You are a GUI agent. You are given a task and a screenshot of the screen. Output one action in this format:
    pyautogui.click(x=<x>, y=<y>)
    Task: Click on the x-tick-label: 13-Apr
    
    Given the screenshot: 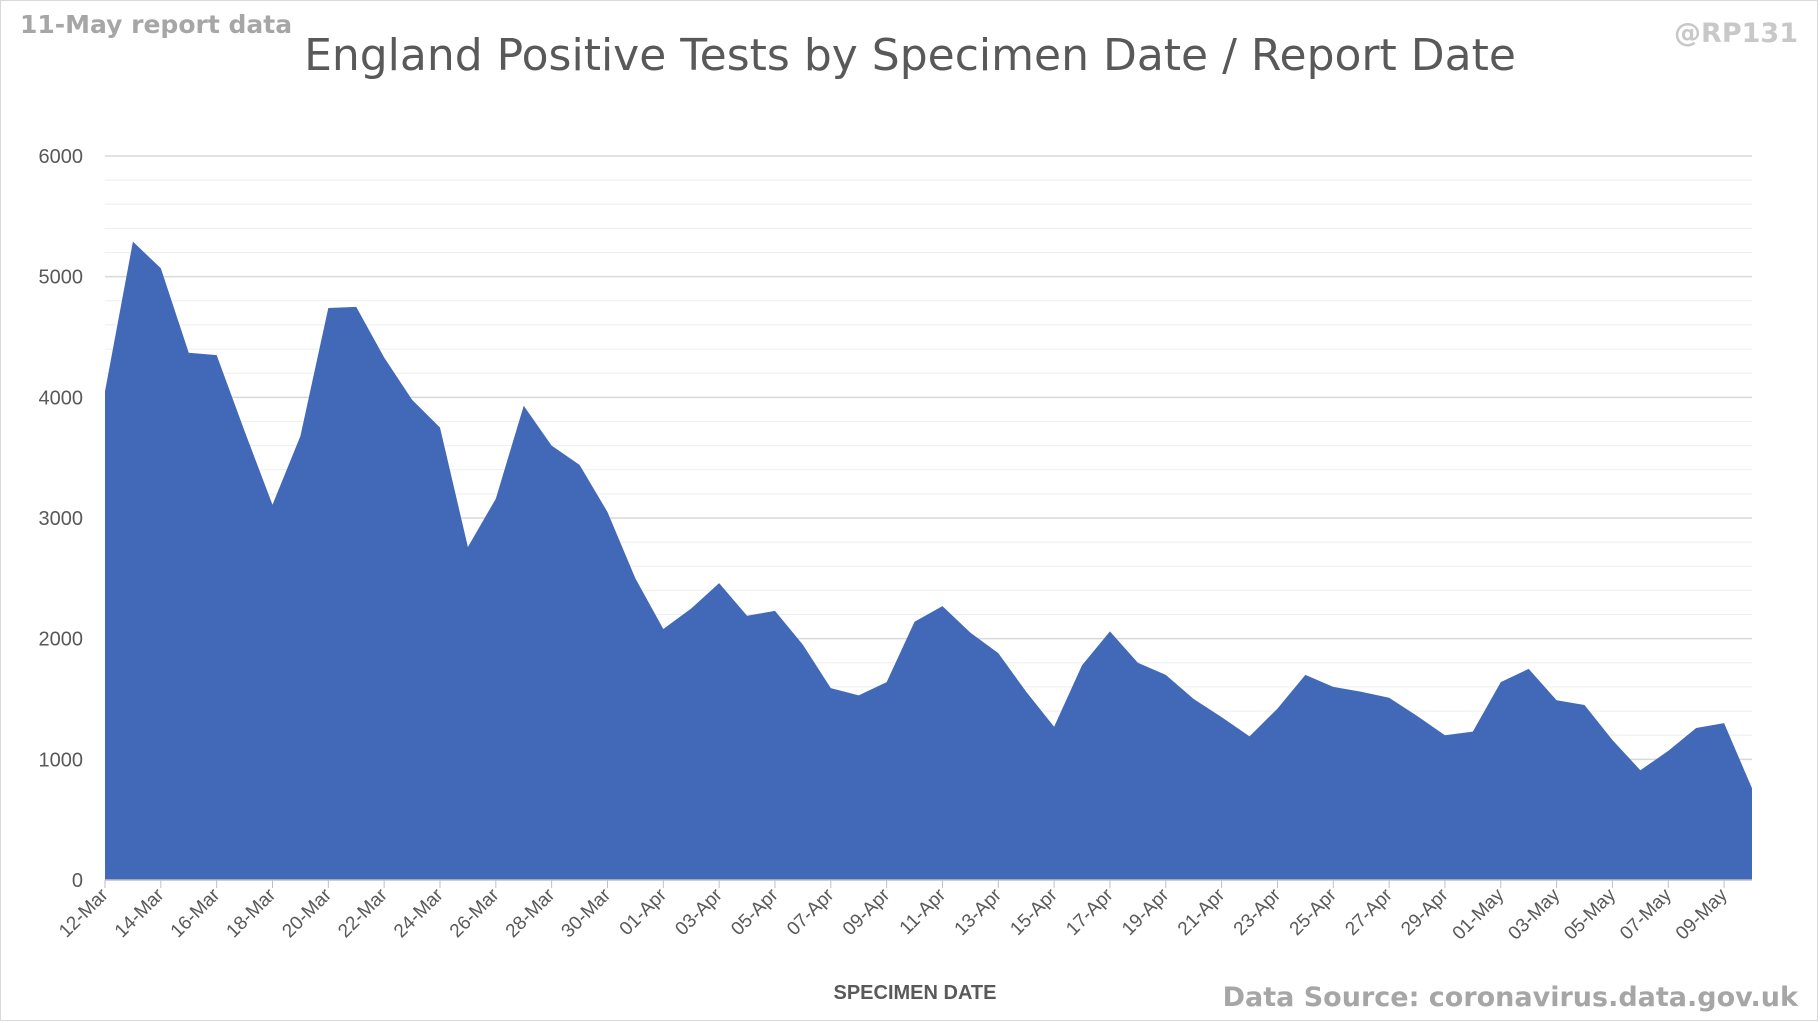 What is the action you would take?
    pyautogui.click(x=979, y=912)
    